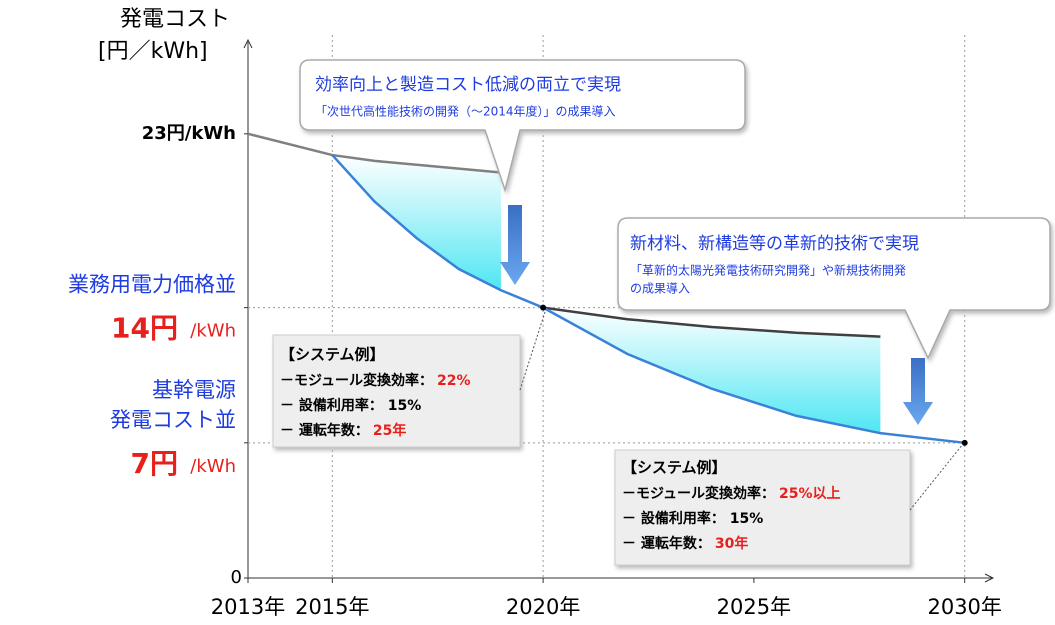  Describe the element at coordinates (154, 463) in the screenshot. I see `y-tick-label: 7円` at that location.